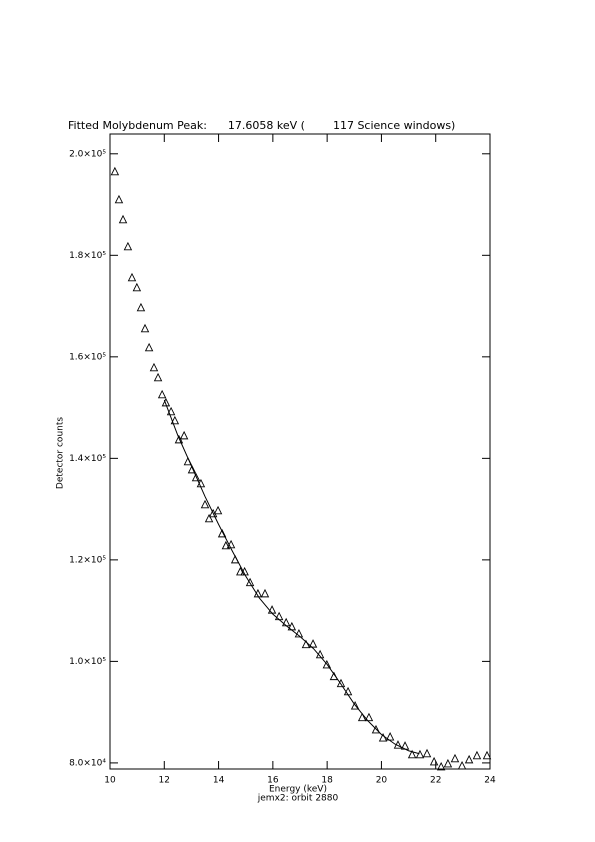  I want to click on x-tick-label: 14, so click(219, 781).